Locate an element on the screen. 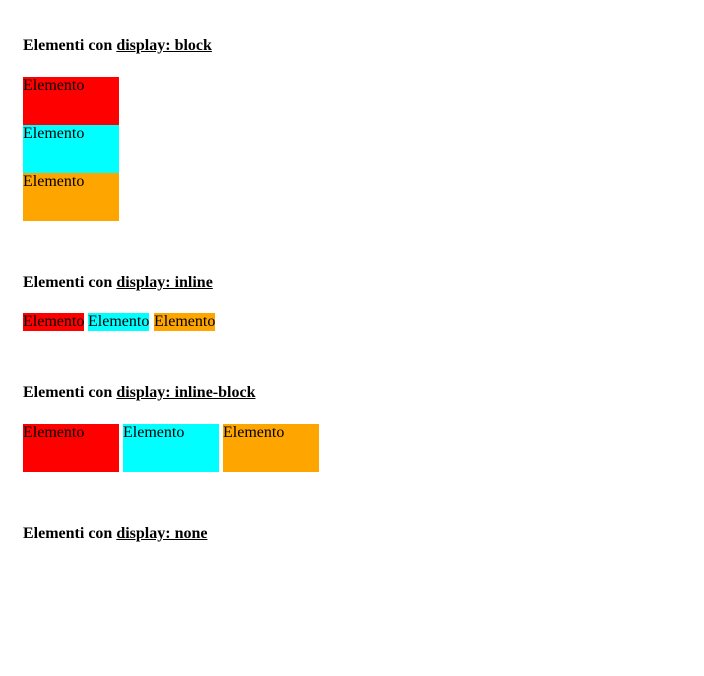 The height and width of the screenshot is (676, 704). inline-element-orange: Elemento is located at coordinates (185, 322).